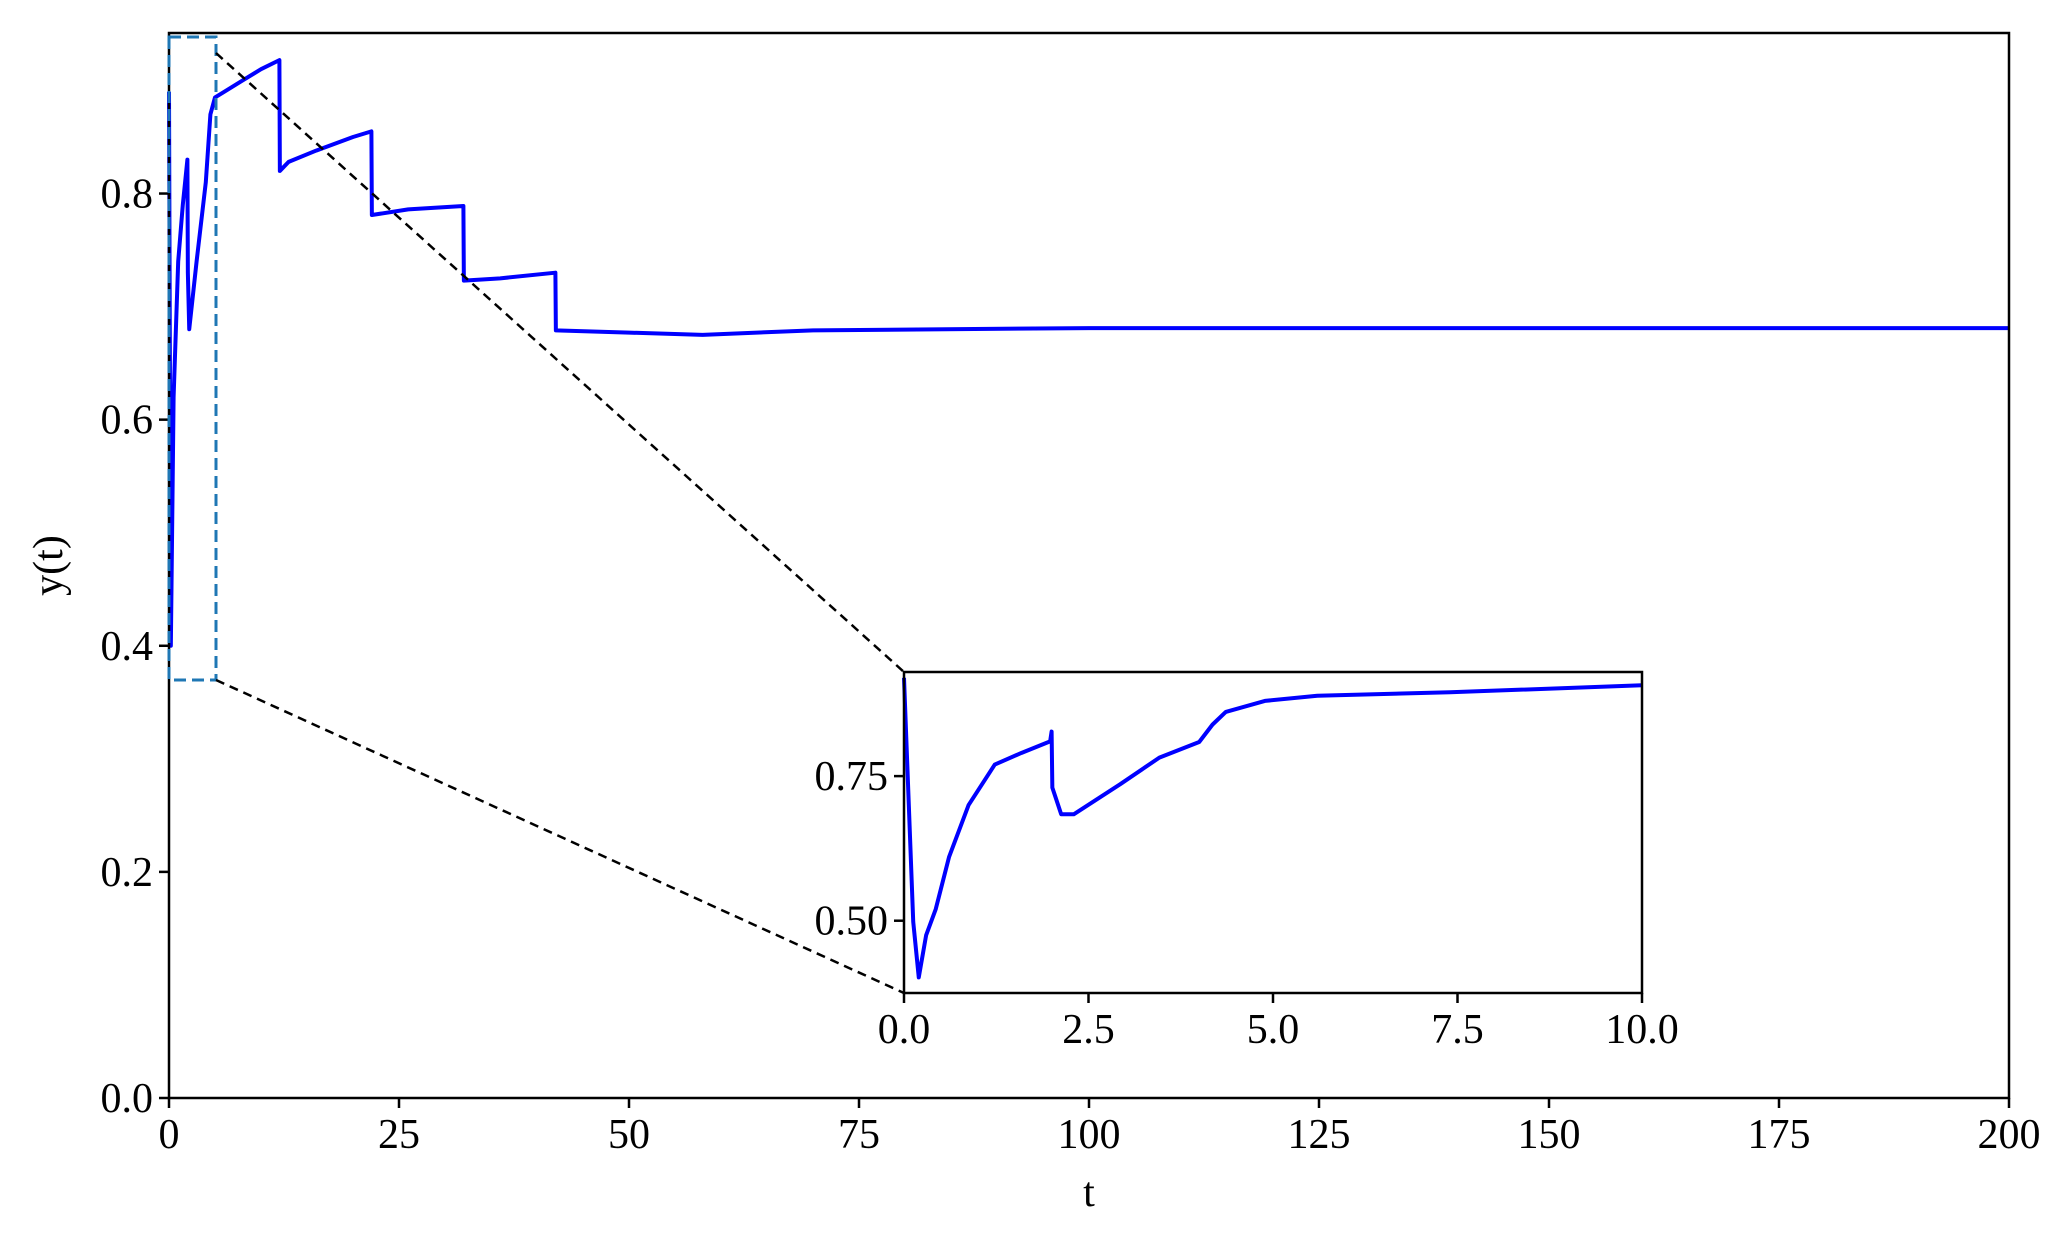 The height and width of the screenshot is (1243, 2066). I want to click on y-tick-label: 0.8, so click(127, 195).